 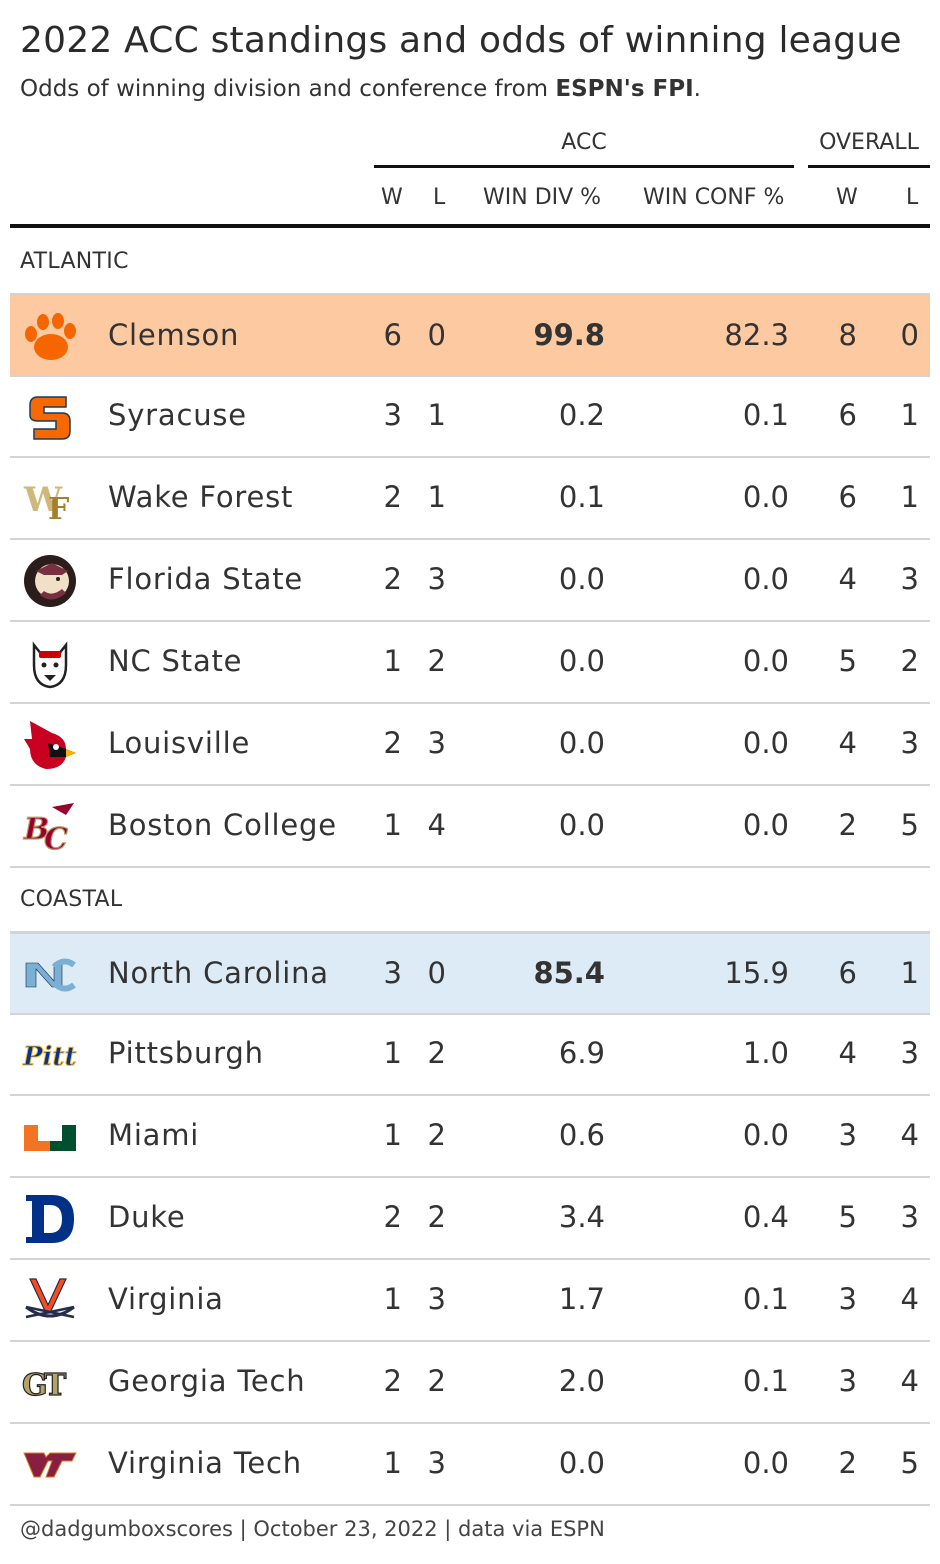 I want to click on cell-ol: 5, so click(x=909, y=825).